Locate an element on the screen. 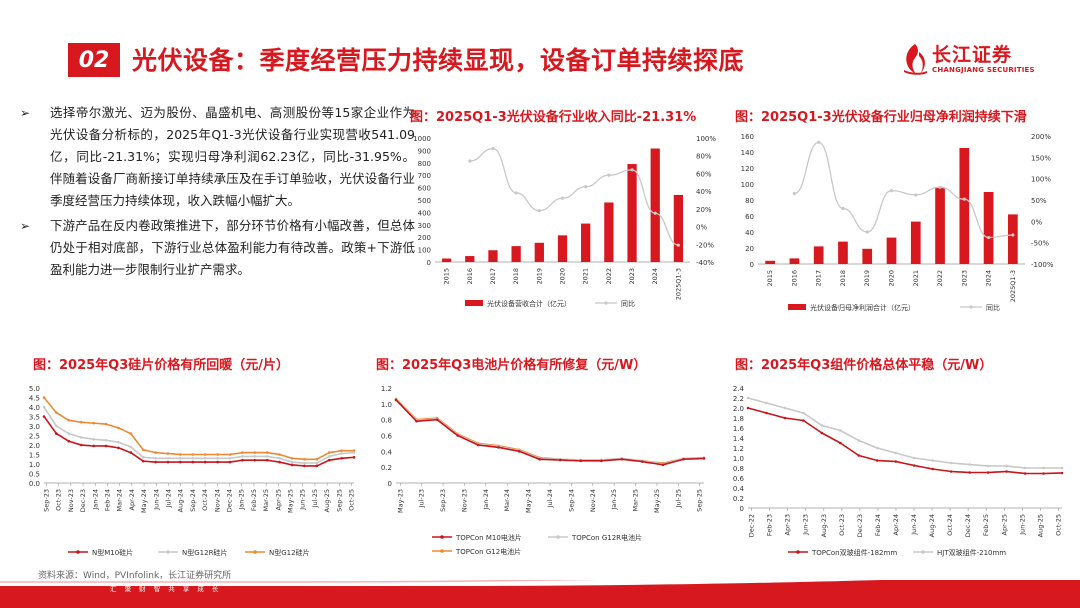 The height and width of the screenshot is (608, 1080). module-chart-title: 图：2025年Q3组件价格总体平稳（元/W） is located at coordinates (864, 365).